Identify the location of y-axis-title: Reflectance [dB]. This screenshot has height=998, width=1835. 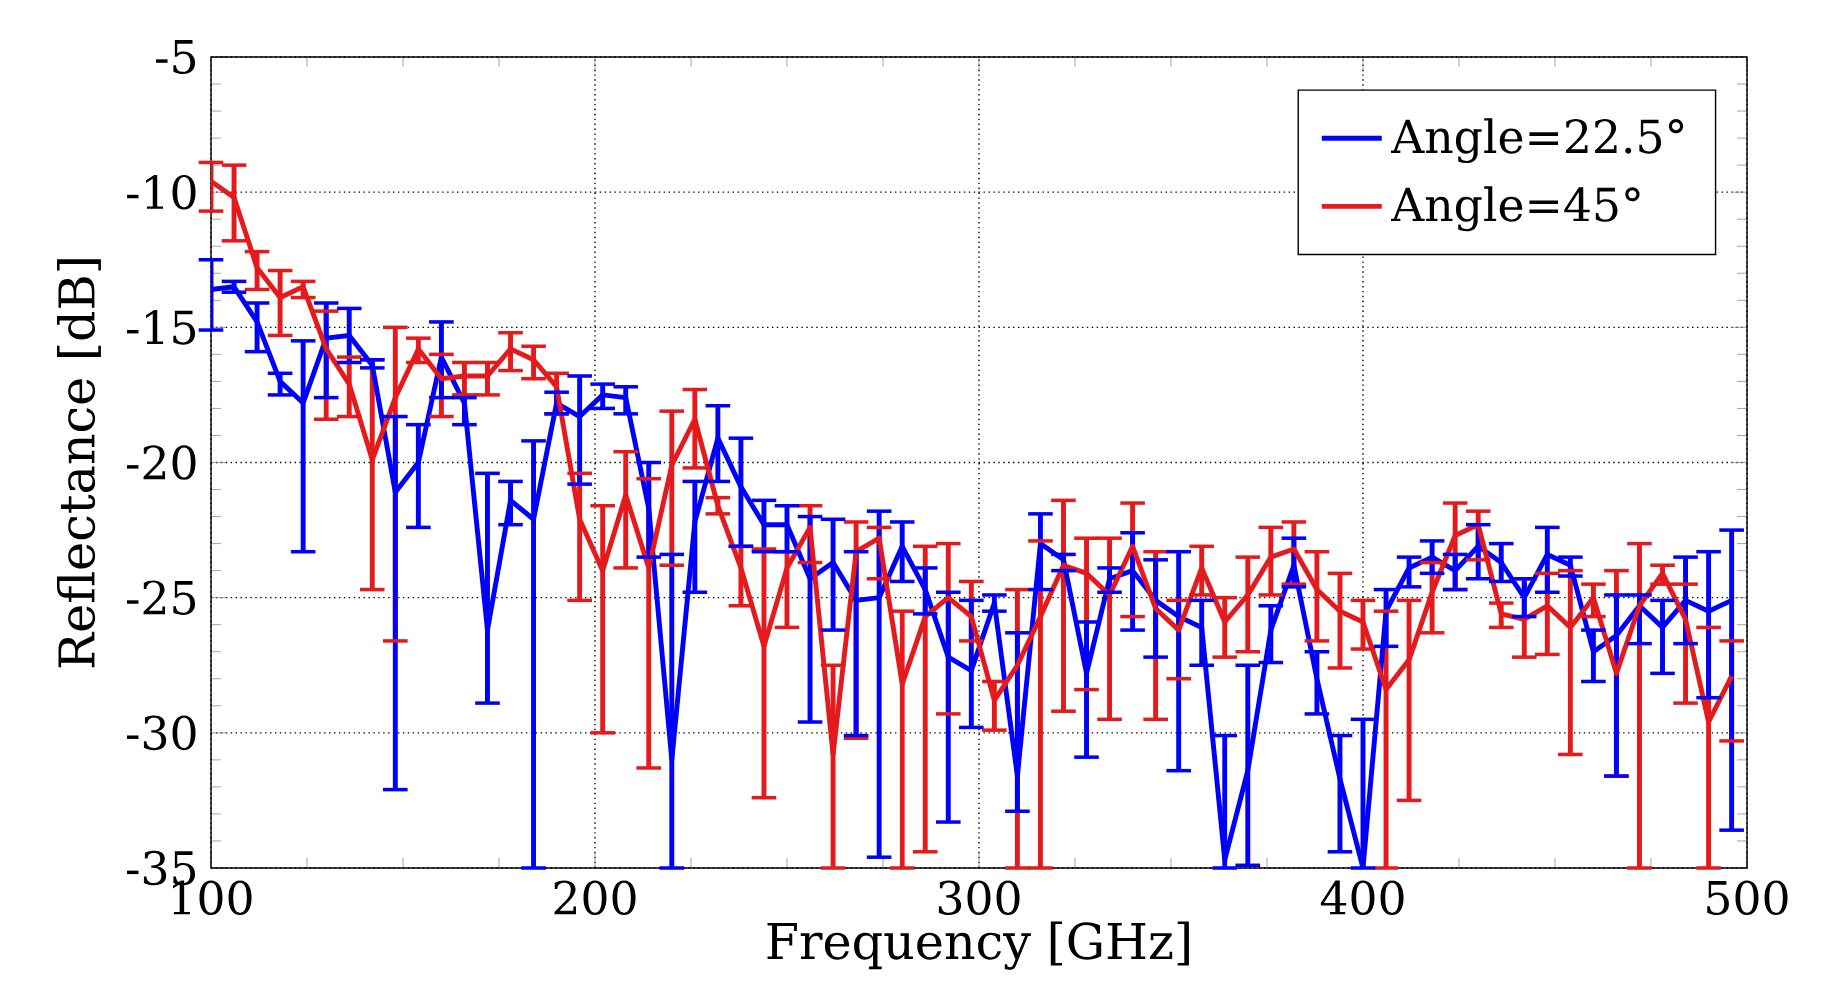
(79, 463).